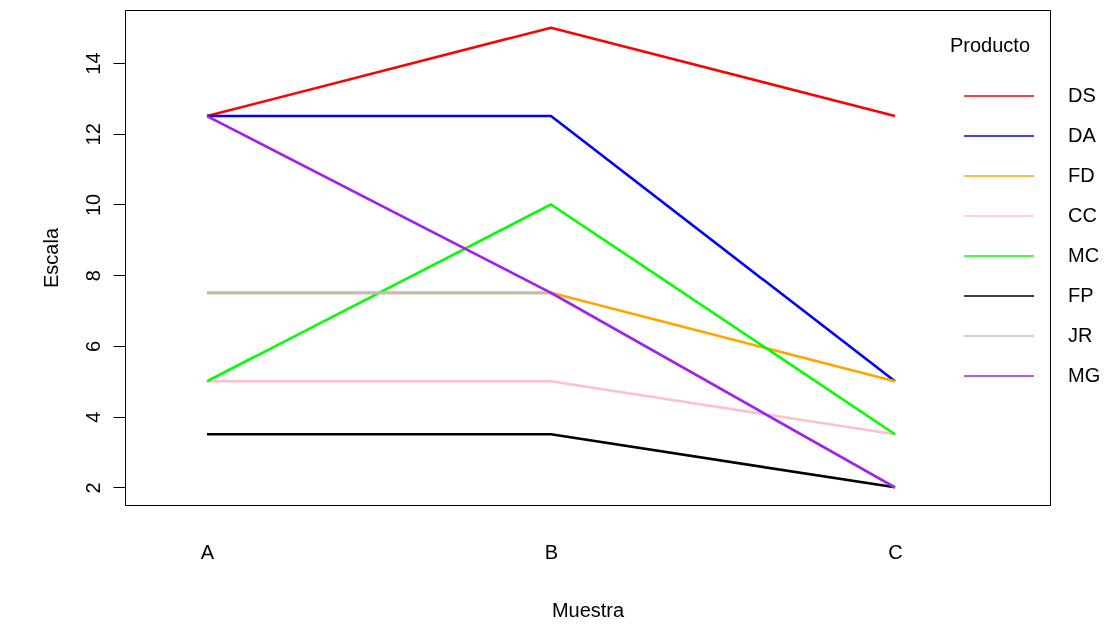 The image size is (1108, 625). I want to click on legend-label: FP, so click(1081, 295).